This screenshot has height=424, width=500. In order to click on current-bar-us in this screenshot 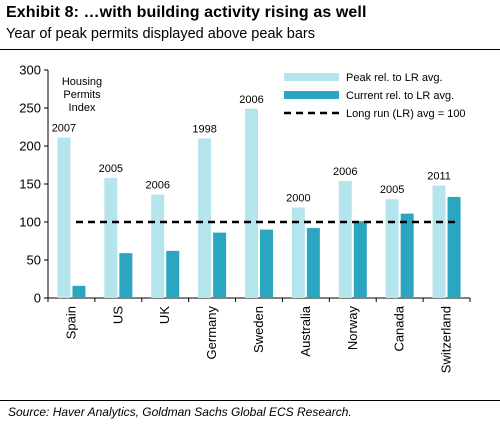, I will do `click(126, 275)`.